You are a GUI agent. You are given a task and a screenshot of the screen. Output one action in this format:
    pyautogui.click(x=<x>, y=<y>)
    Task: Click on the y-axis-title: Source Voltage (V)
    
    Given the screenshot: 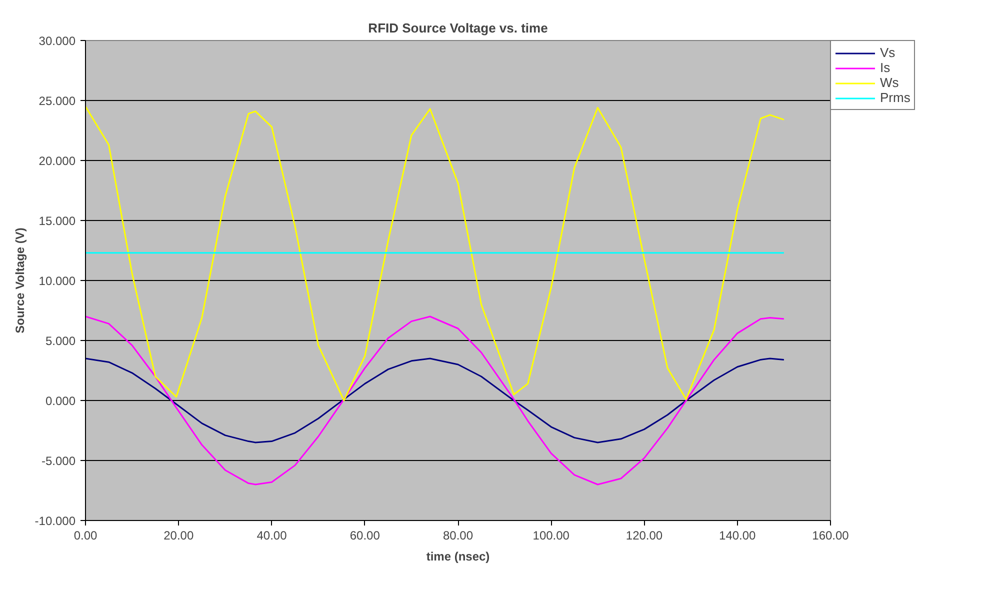 What is the action you would take?
    pyautogui.click(x=19, y=281)
    